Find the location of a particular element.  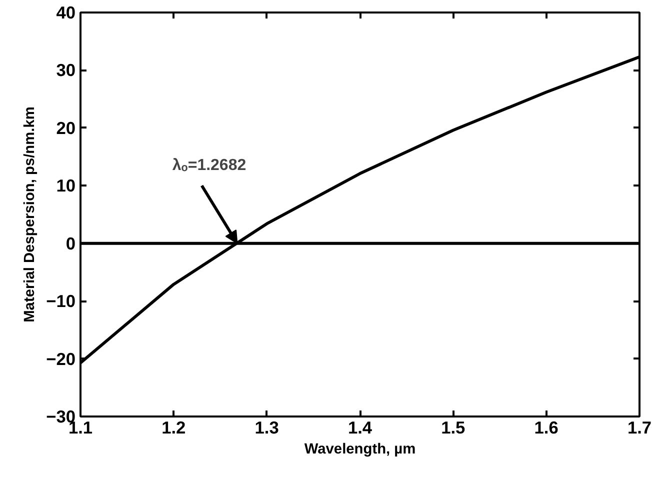

x-axis-title: Wavelength, µm is located at coordinates (360, 450).